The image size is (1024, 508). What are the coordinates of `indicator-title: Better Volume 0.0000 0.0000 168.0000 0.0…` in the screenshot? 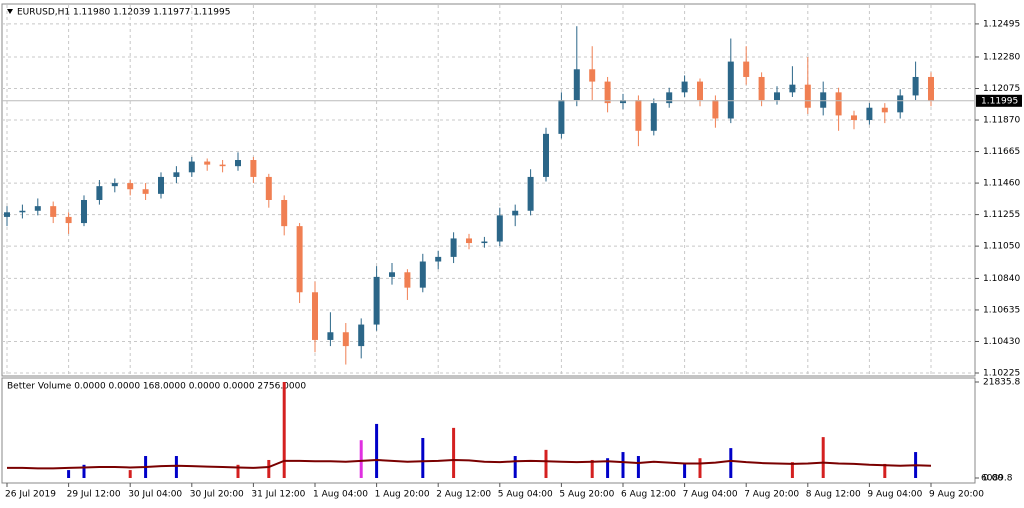 It's located at (156, 387).